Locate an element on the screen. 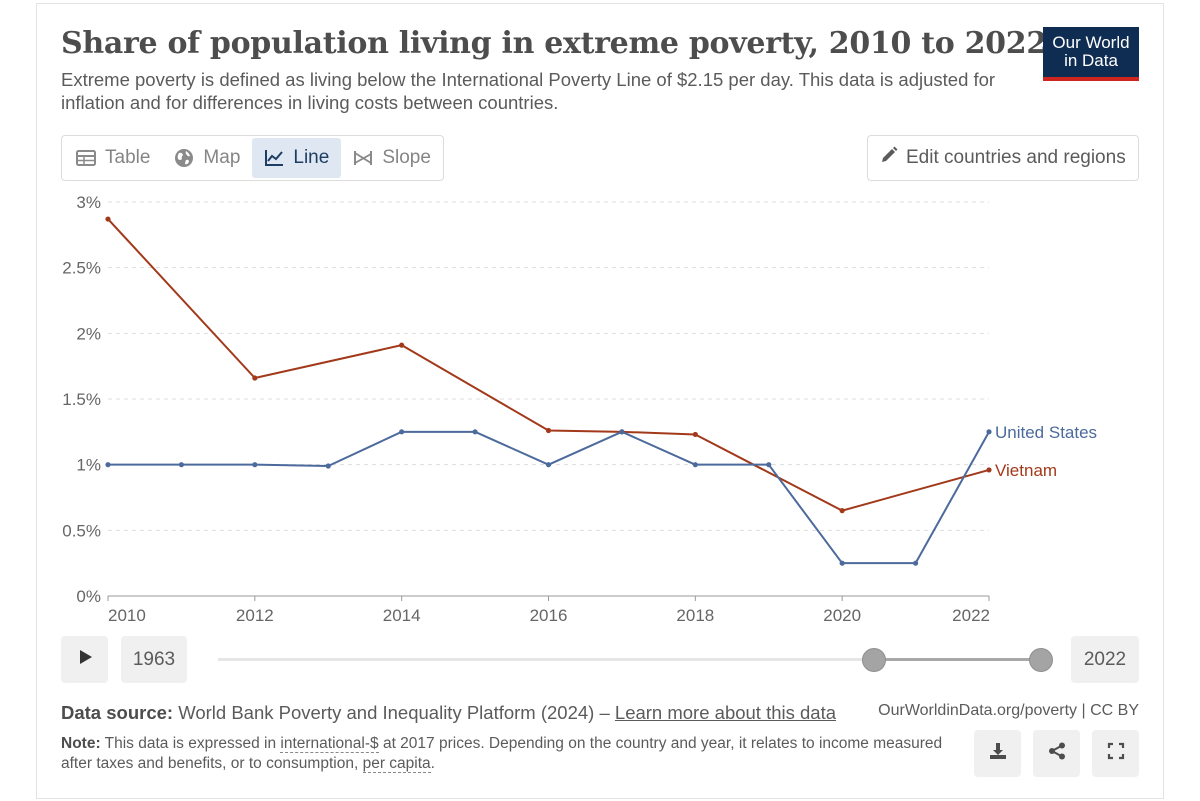 The width and height of the screenshot is (1200, 801). table-icon is located at coordinates (86, 158).